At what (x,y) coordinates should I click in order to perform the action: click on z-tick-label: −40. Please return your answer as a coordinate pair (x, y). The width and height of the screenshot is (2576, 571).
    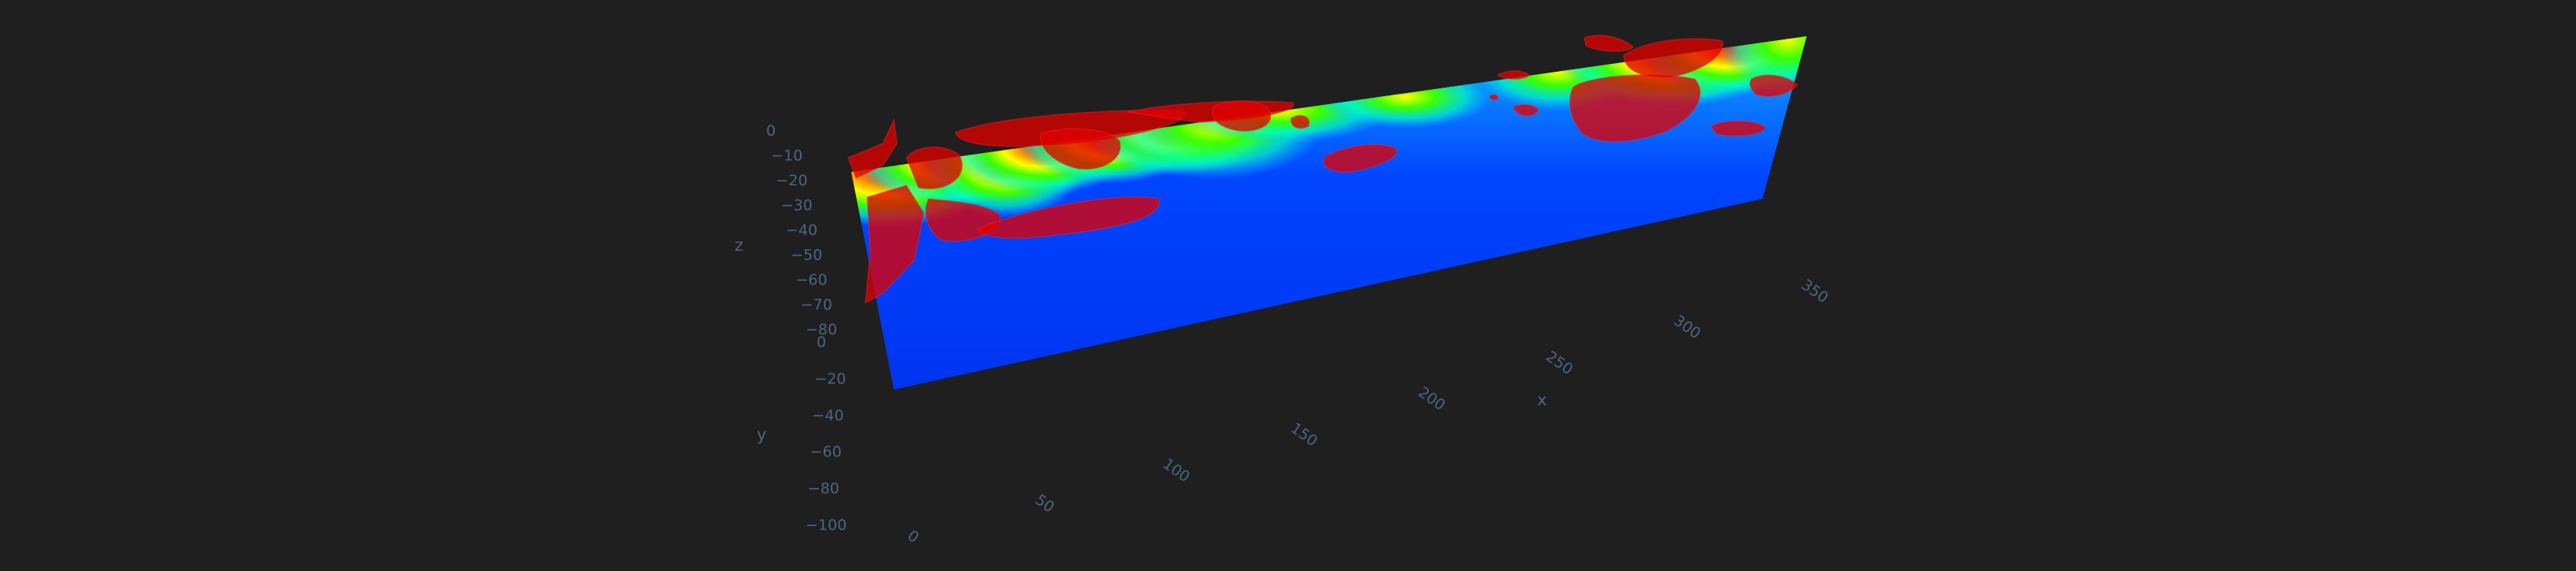
    Looking at the image, I should click on (801, 231).